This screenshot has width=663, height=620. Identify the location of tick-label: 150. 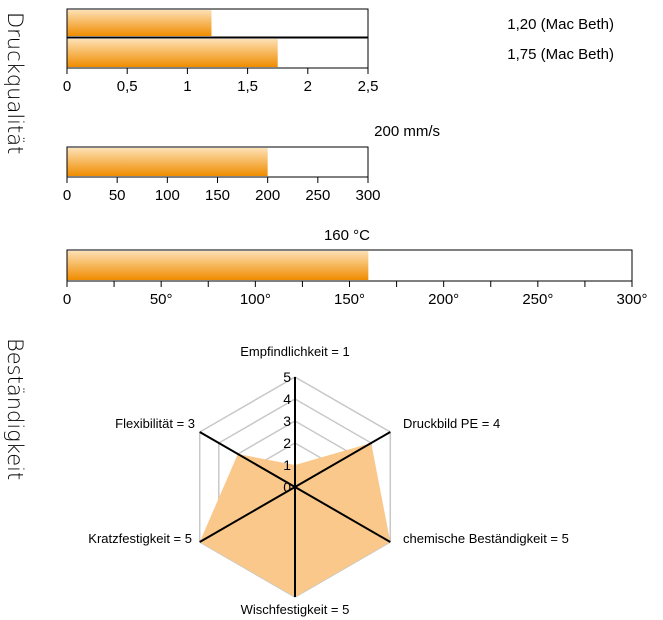
(217, 195).